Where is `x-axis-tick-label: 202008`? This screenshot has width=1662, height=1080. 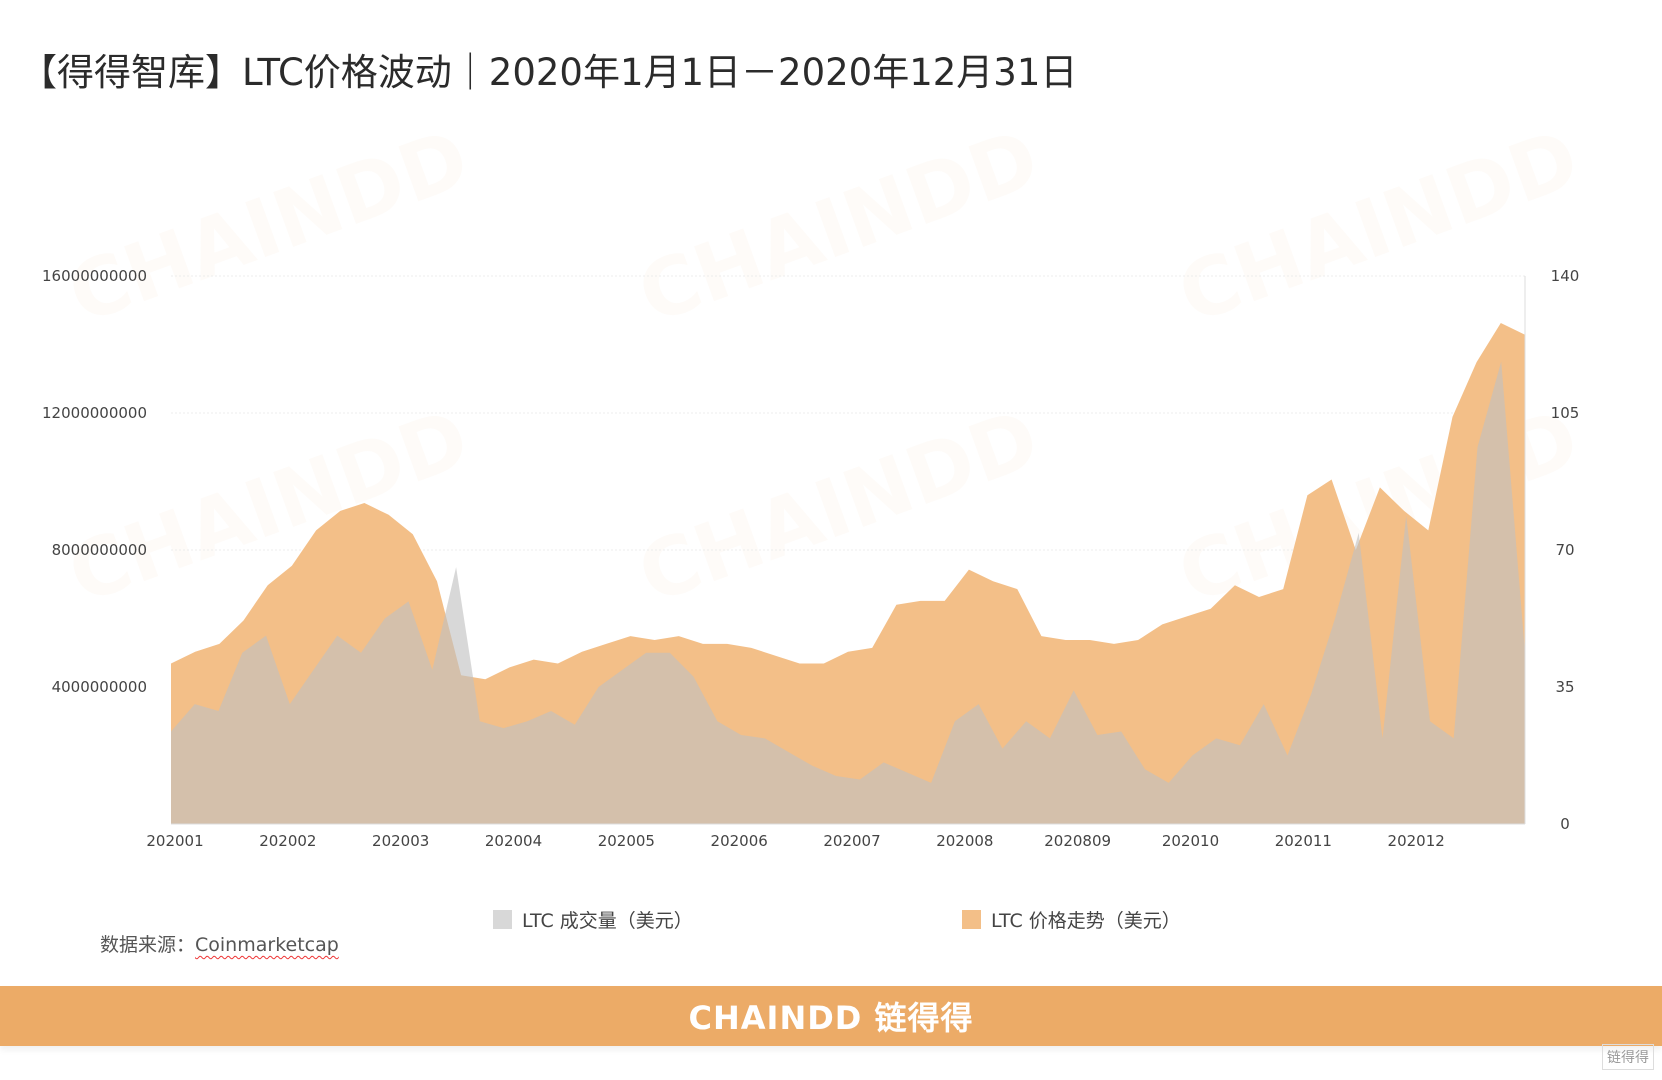 x-axis-tick-label: 202008 is located at coordinates (964, 841).